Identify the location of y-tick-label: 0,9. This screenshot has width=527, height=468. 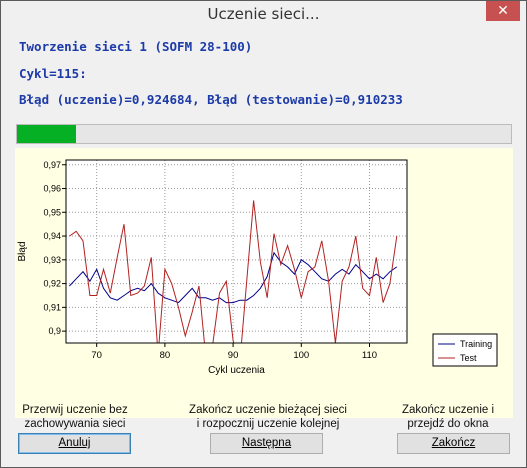
(54, 331).